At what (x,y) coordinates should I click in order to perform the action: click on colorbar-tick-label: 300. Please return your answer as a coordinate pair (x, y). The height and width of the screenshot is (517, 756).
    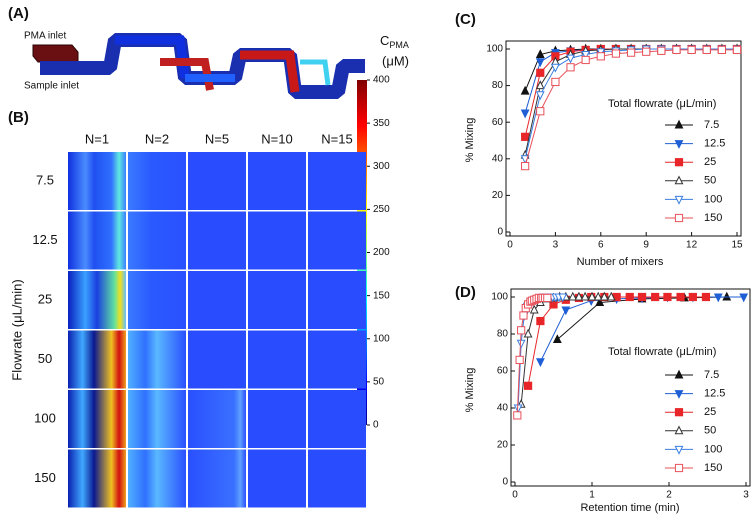
    Looking at the image, I should click on (381, 166).